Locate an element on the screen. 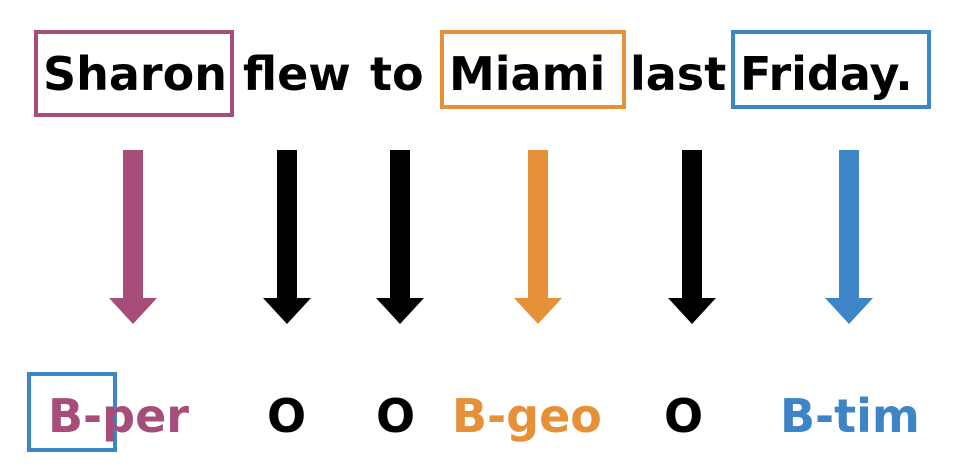 The height and width of the screenshot is (476, 972). word-to: to is located at coordinates (397, 74).